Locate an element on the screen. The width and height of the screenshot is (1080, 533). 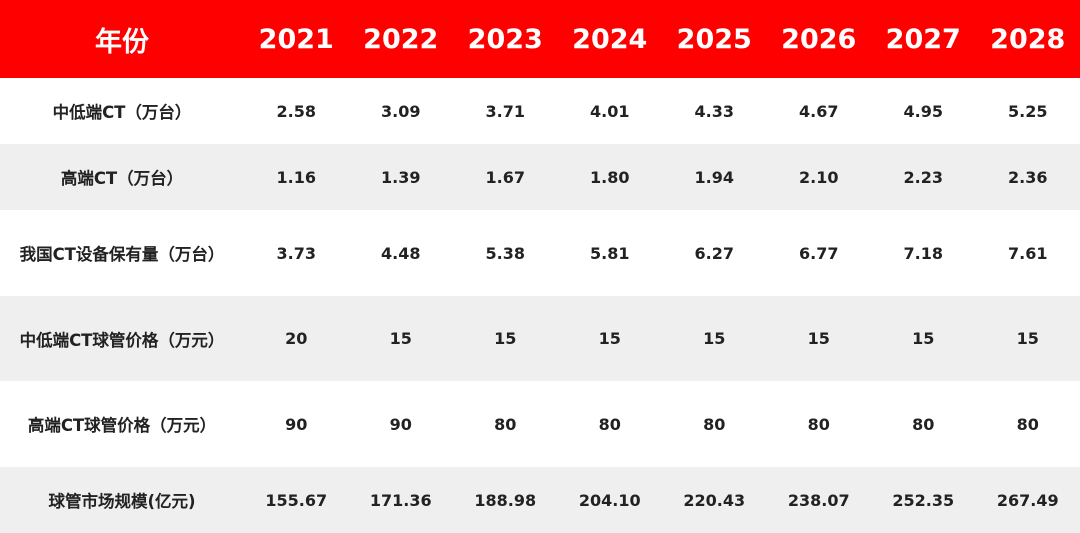
header-year: 2023 is located at coordinates (505, 39).